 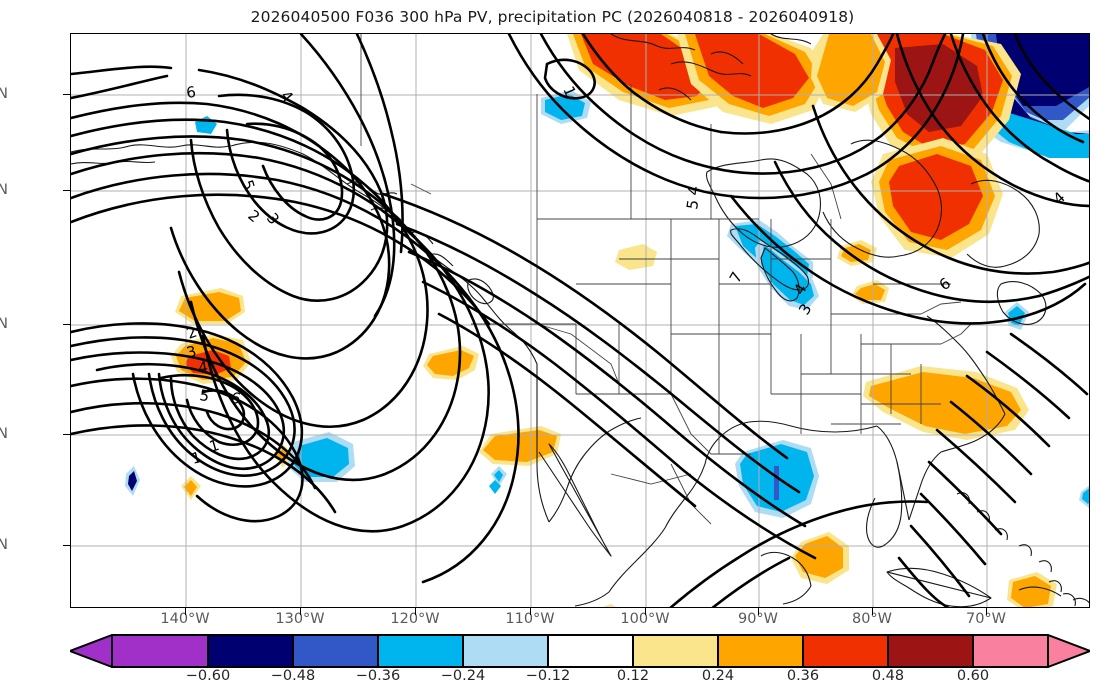 What do you see at coordinates (463, 676) in the screenshot?
I see `colorbar-tick-3: −0.24` at bounding box center [463, 676].